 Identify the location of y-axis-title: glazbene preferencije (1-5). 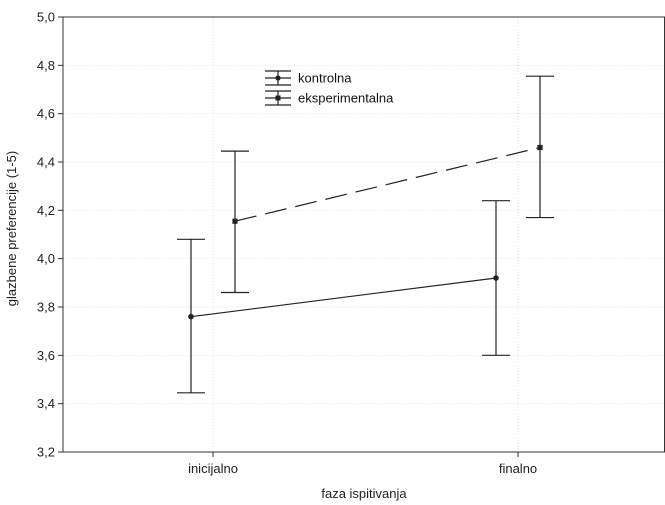
(11, 228).